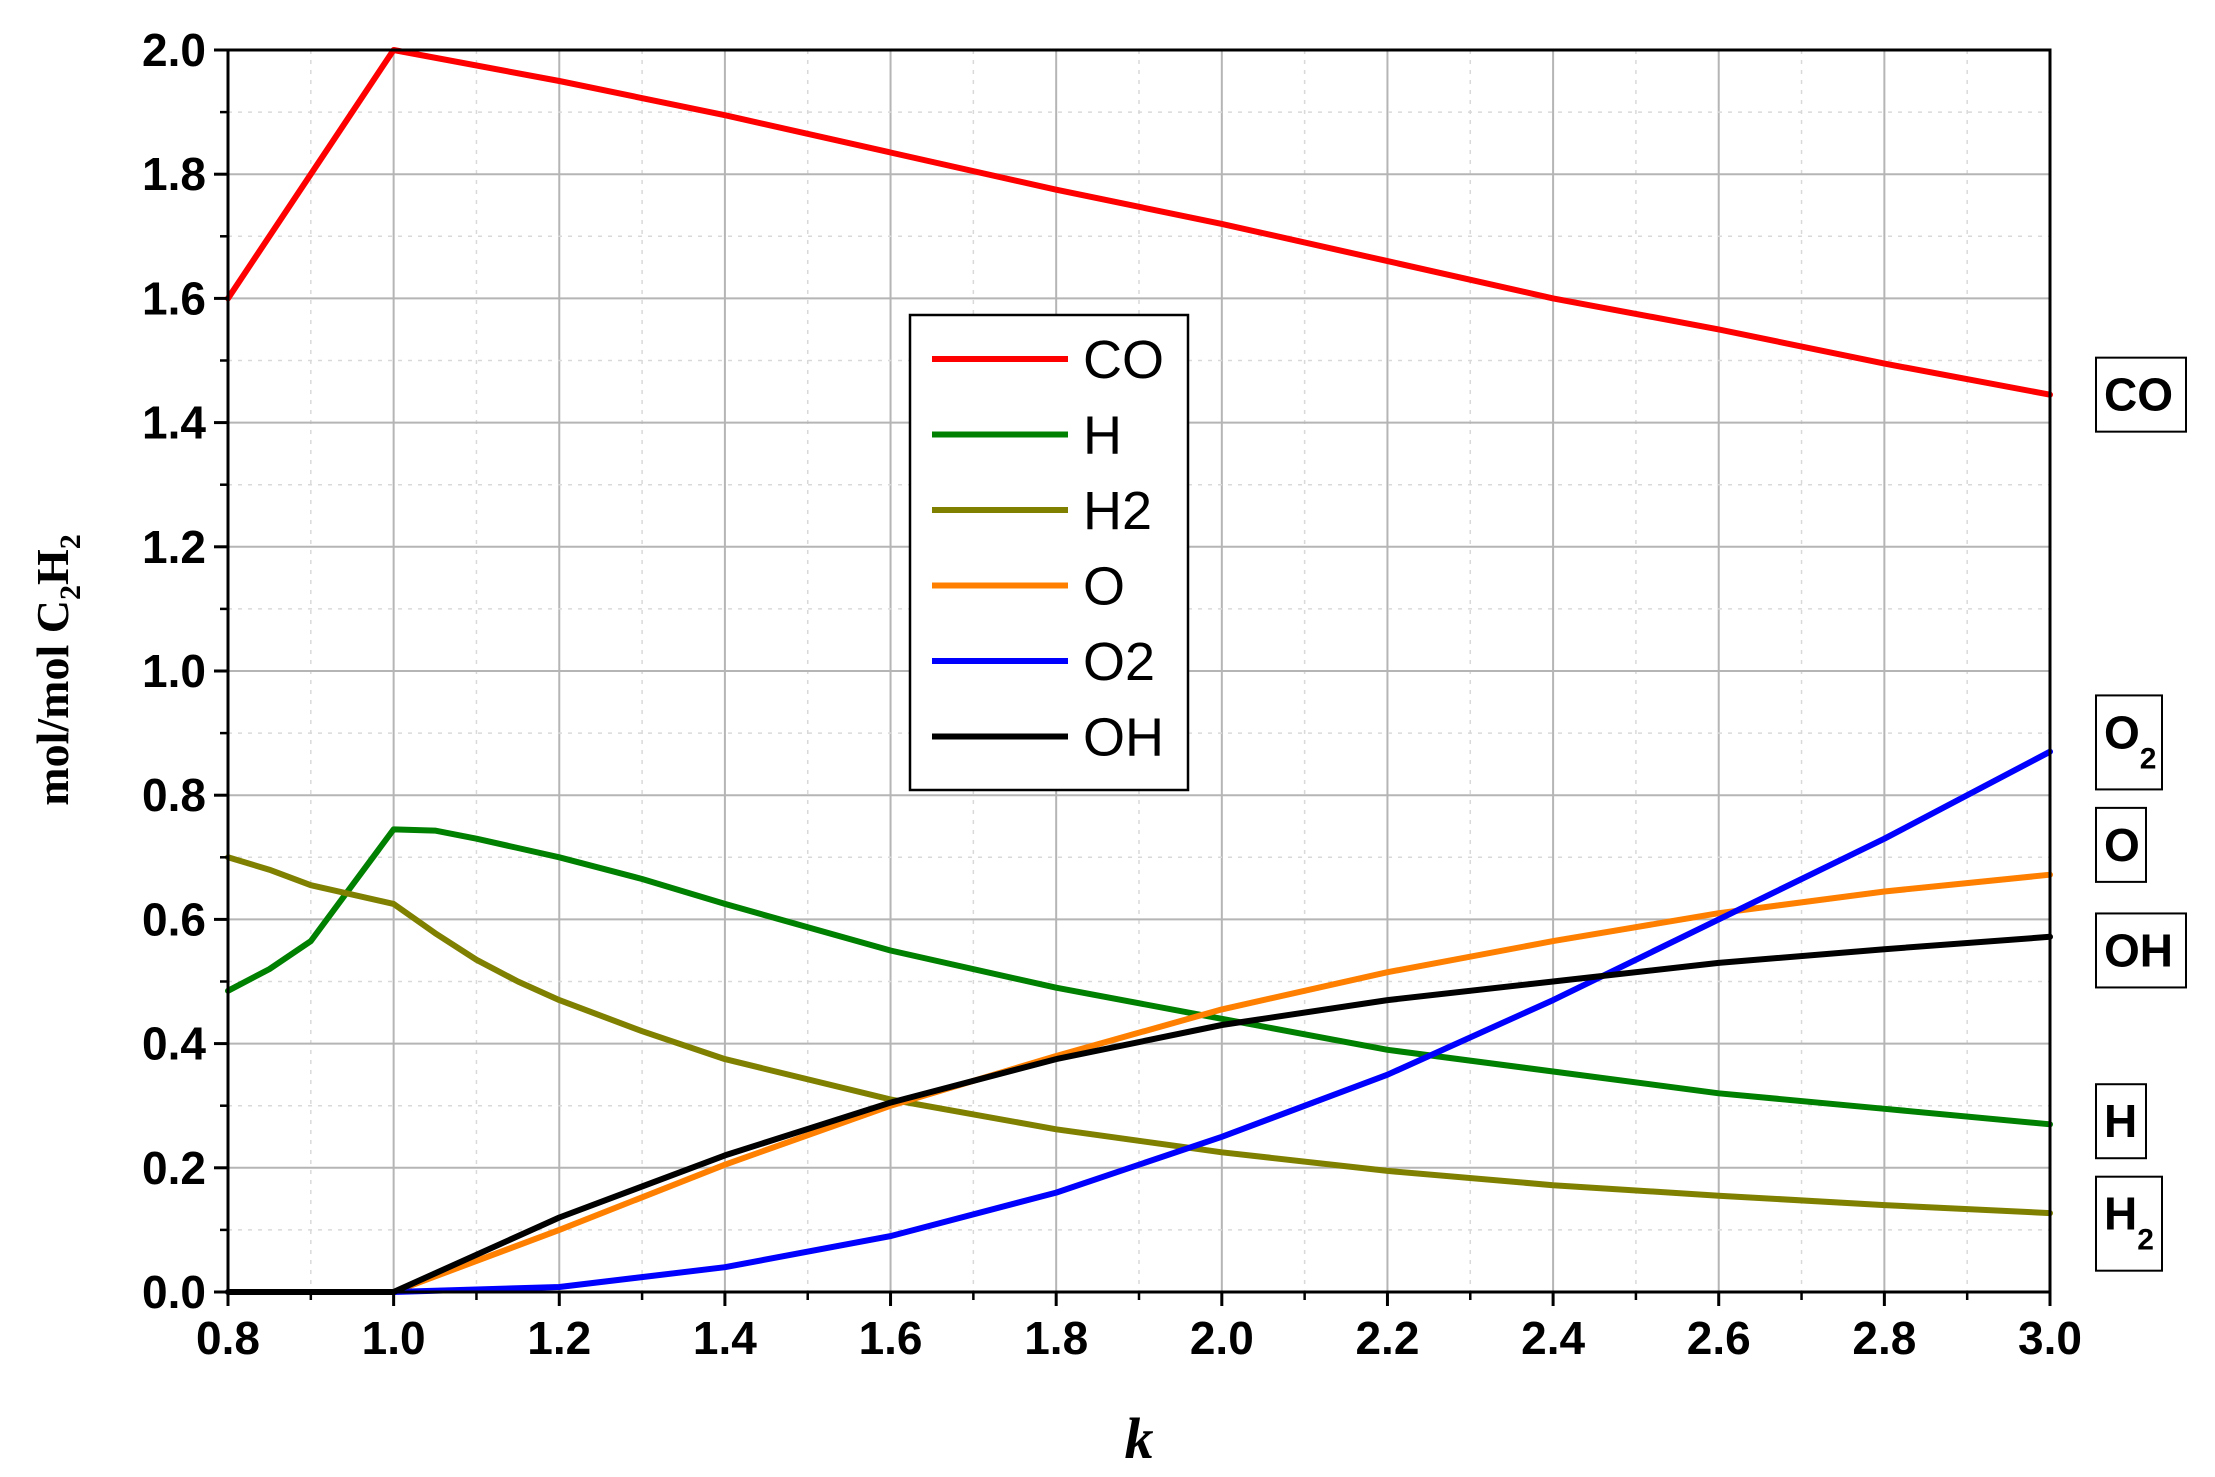 This screenshot has width=2215, height=1477. What do you see at coordinates (174, 423) in the screenshot?
I see `y-tick-label: 1.4` at bounding box center [174, 423].